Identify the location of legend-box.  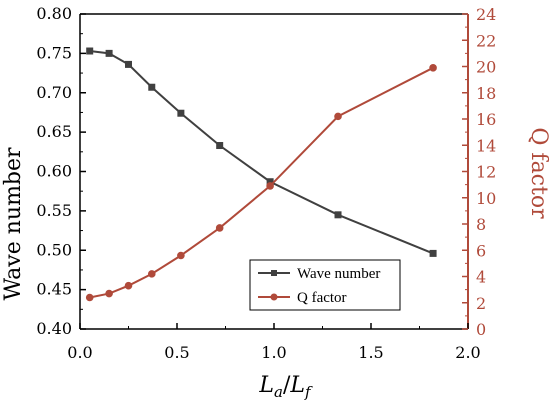
(325, 285).